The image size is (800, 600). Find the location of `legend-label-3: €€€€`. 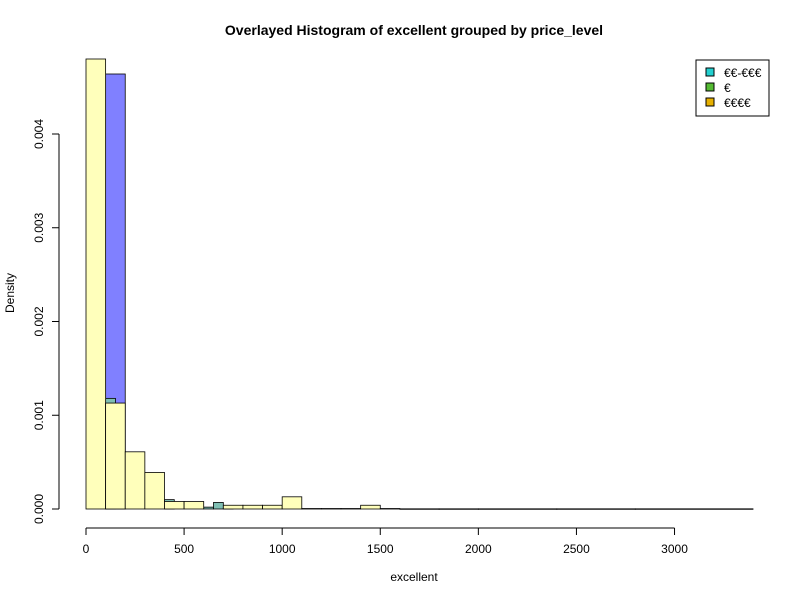

legend-label-3: €€€€ is located at coordinates (737, 103).